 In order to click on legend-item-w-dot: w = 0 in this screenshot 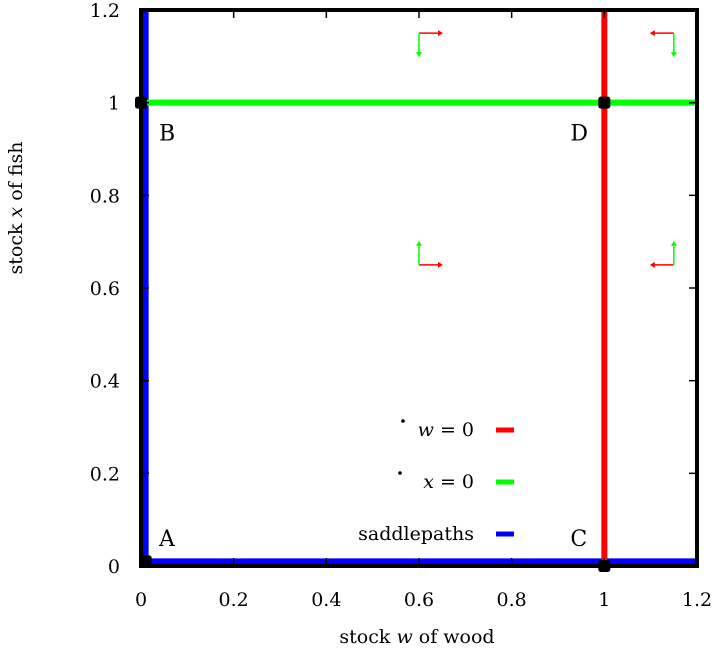, I will do `click(457, 430)`.